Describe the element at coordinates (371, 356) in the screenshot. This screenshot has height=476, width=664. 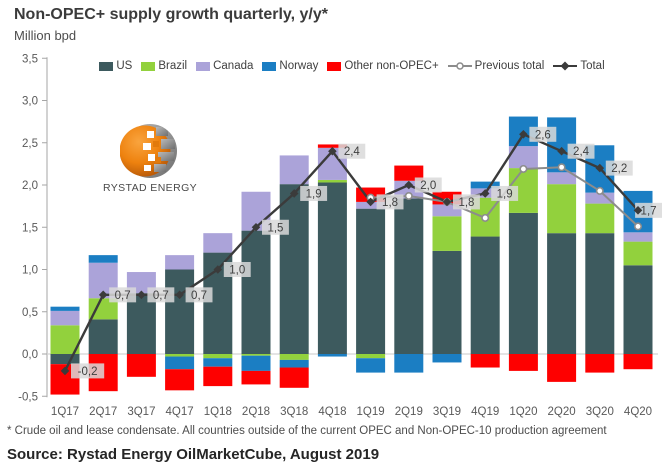
I see `bar-segment-brazil-1q19` at that location.